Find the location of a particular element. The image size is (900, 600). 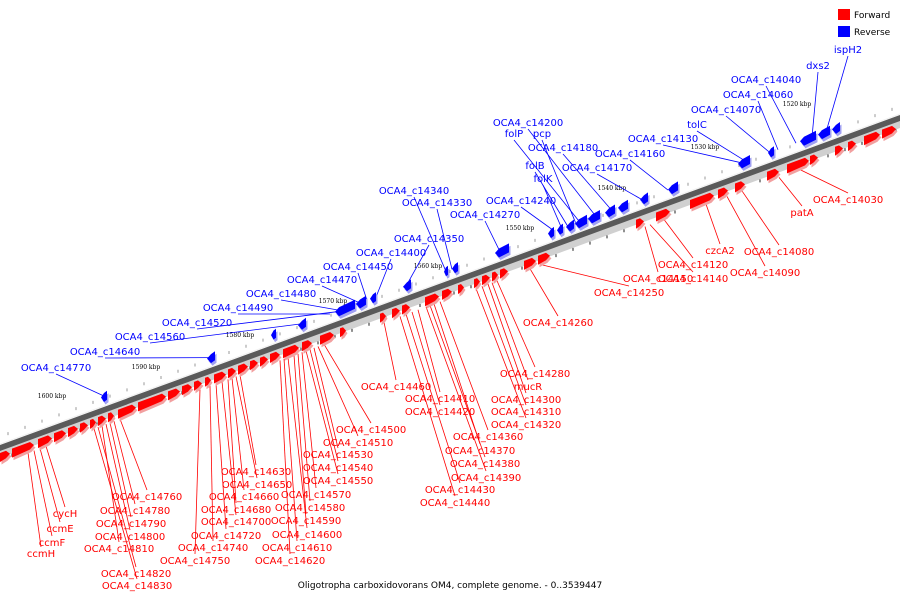

forward-gene-label: OCA4_c14500 is located at coordinates (371, 430).